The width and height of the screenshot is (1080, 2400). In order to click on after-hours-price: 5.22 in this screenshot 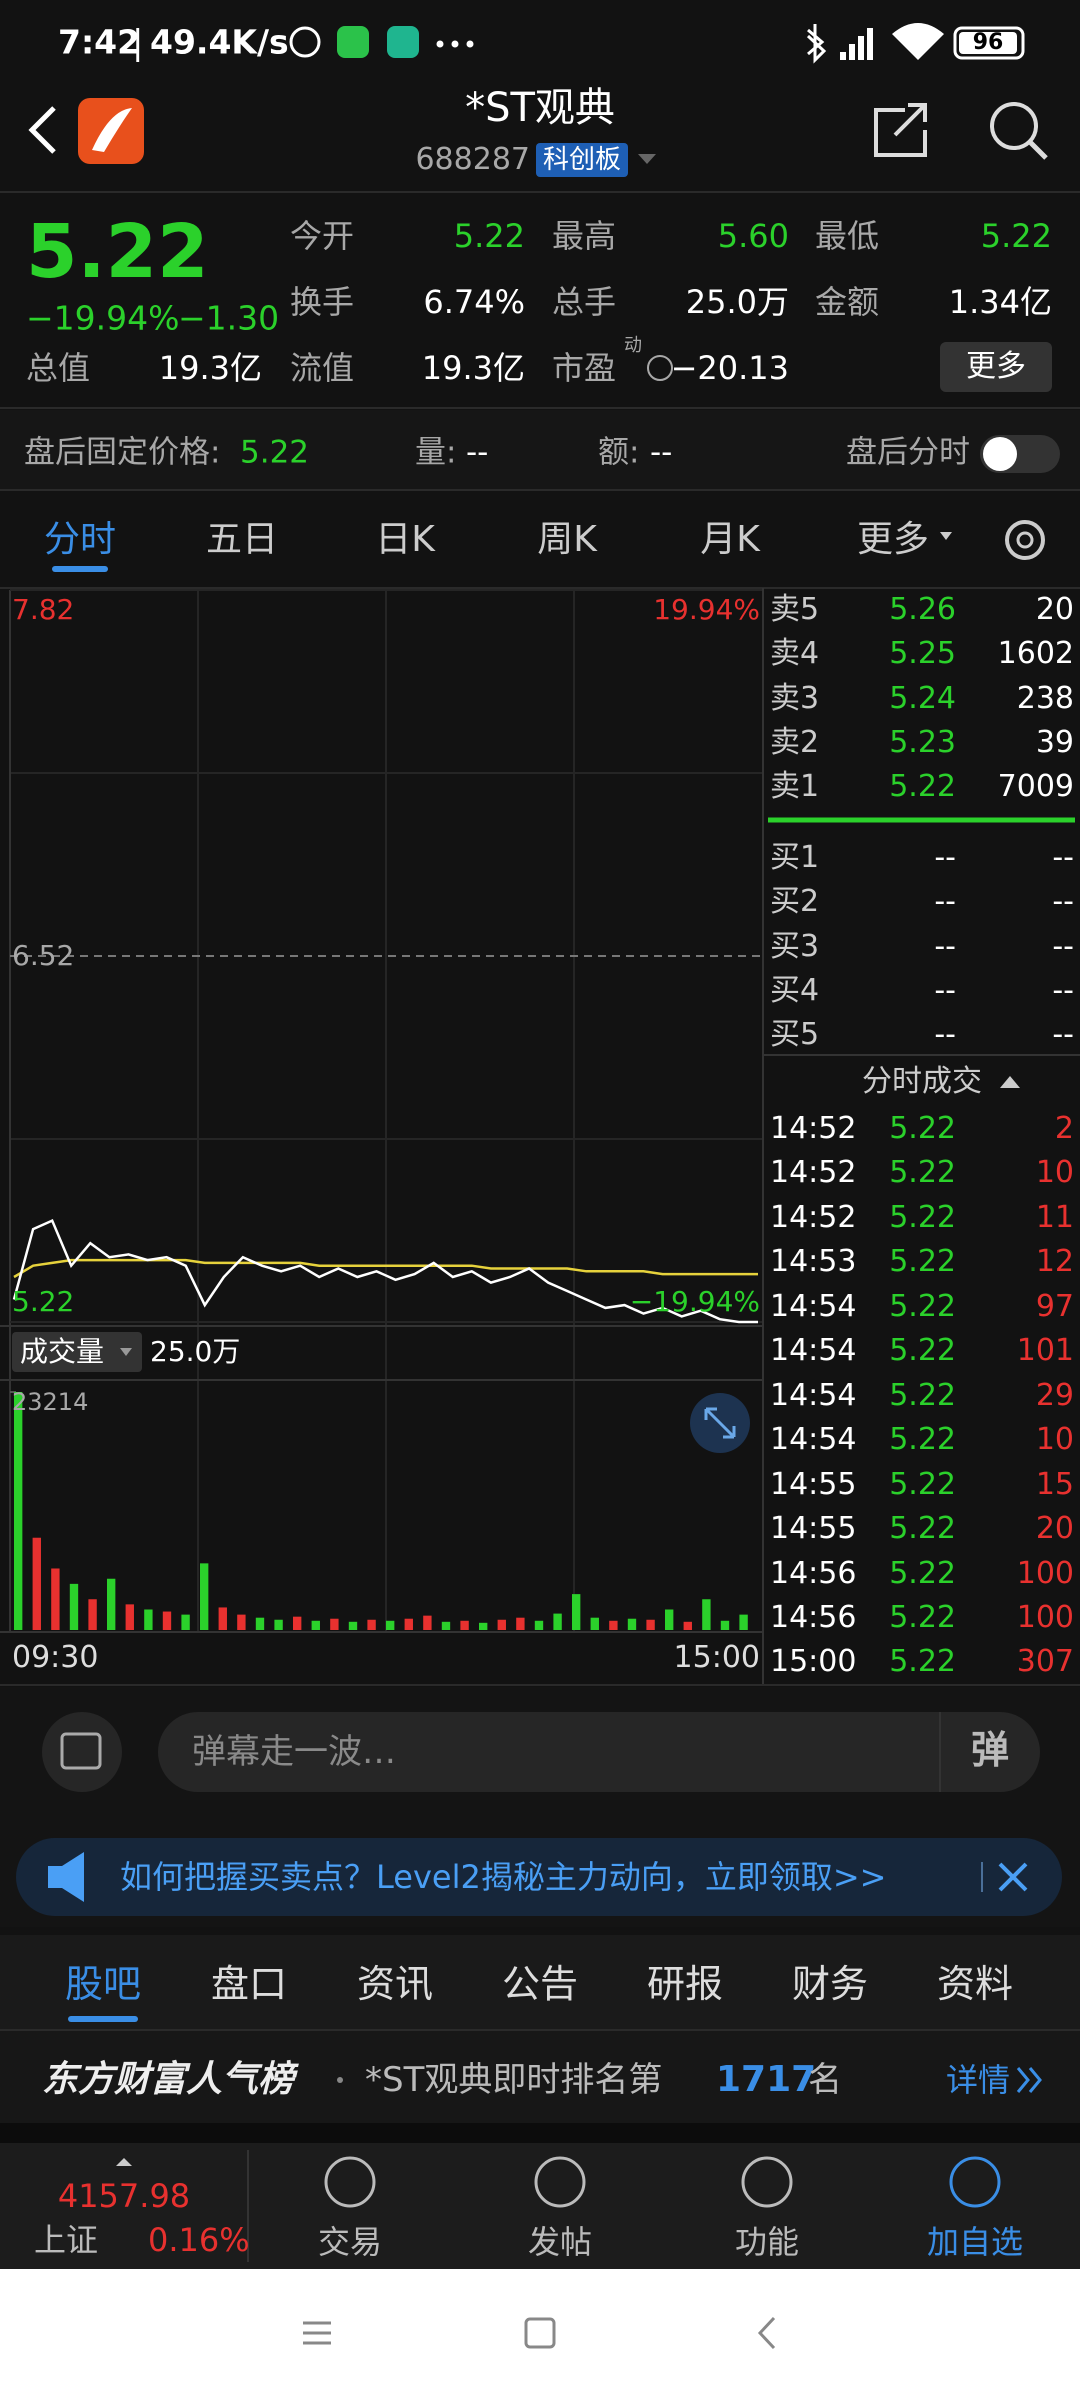, I will do `click(275, 452)`.